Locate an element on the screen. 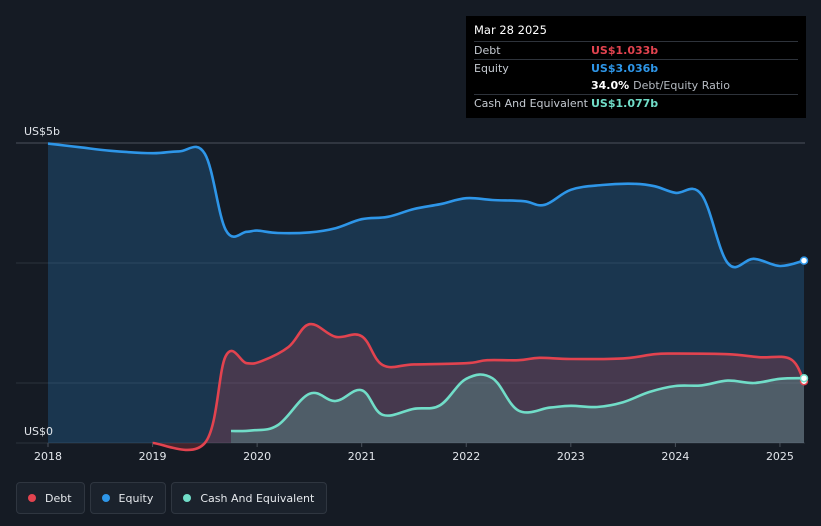  tooltip-row-equity: Equity US$3.036b is located at coordinates (636, 68).